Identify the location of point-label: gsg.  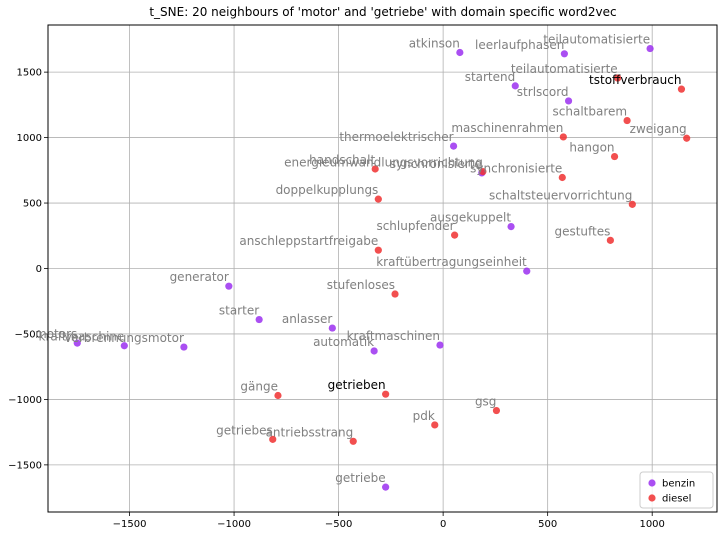
(486, 402).